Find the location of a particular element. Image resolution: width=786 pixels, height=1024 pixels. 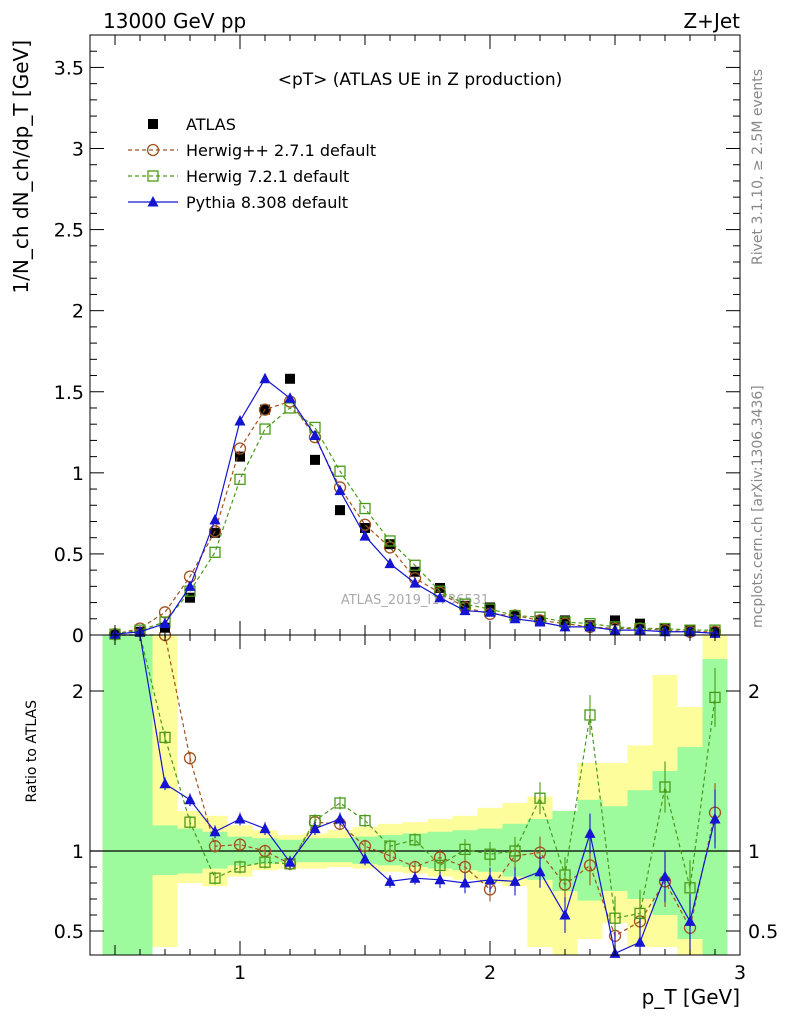

ratio-y-axis-label: Ratio to ATLAS is located at coordinates (32, 751).